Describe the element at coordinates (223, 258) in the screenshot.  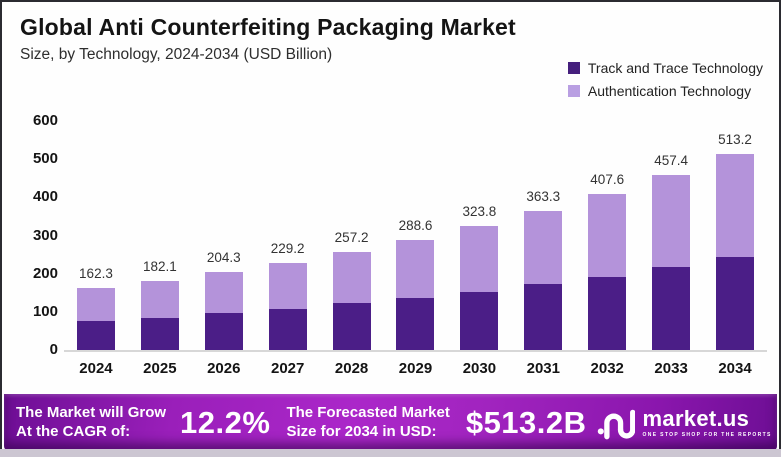
I see `bar-total-label-2026: 204.3` at that location.